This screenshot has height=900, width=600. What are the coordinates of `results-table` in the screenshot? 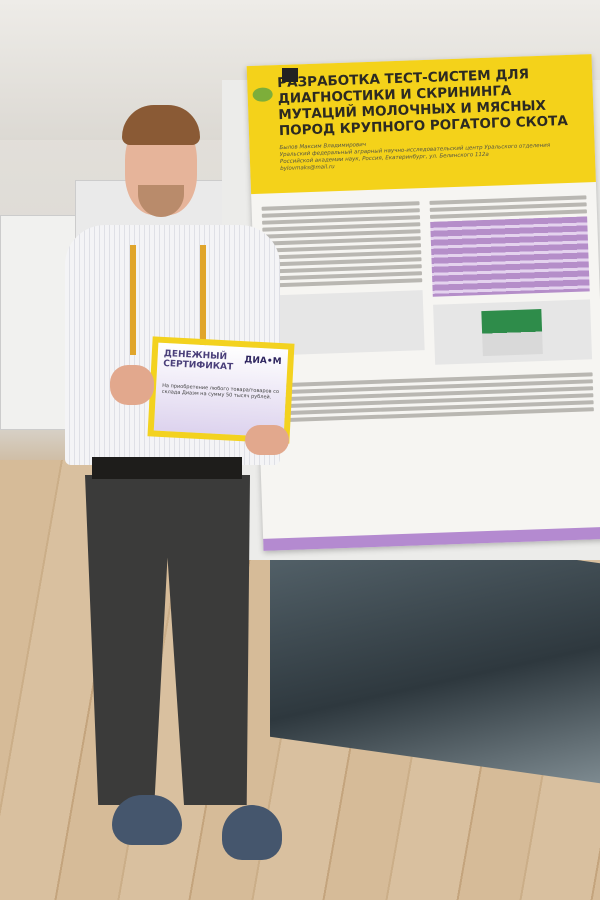 It's located at (509, 256).